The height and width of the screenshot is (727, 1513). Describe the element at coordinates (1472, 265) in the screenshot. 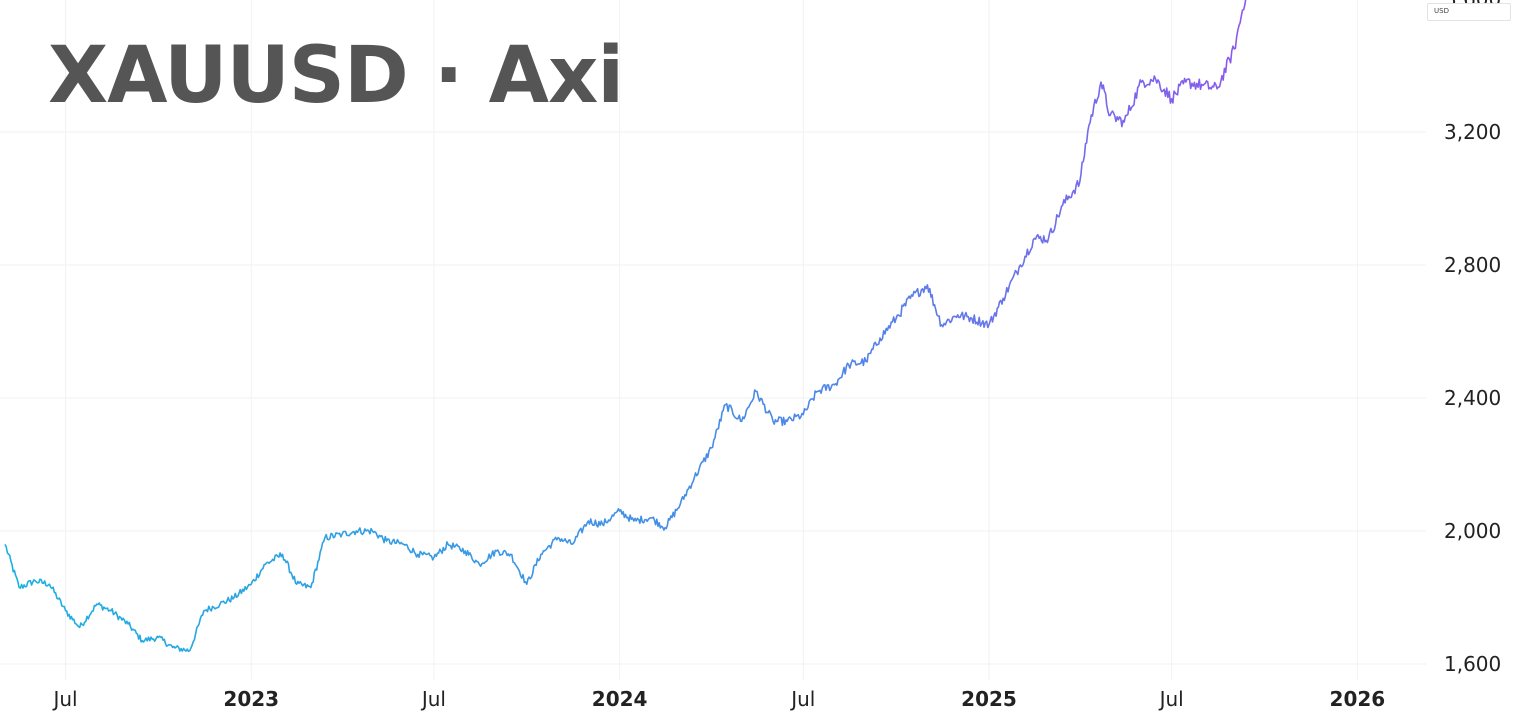

I see `y-tick-label: 2,800` at that location.